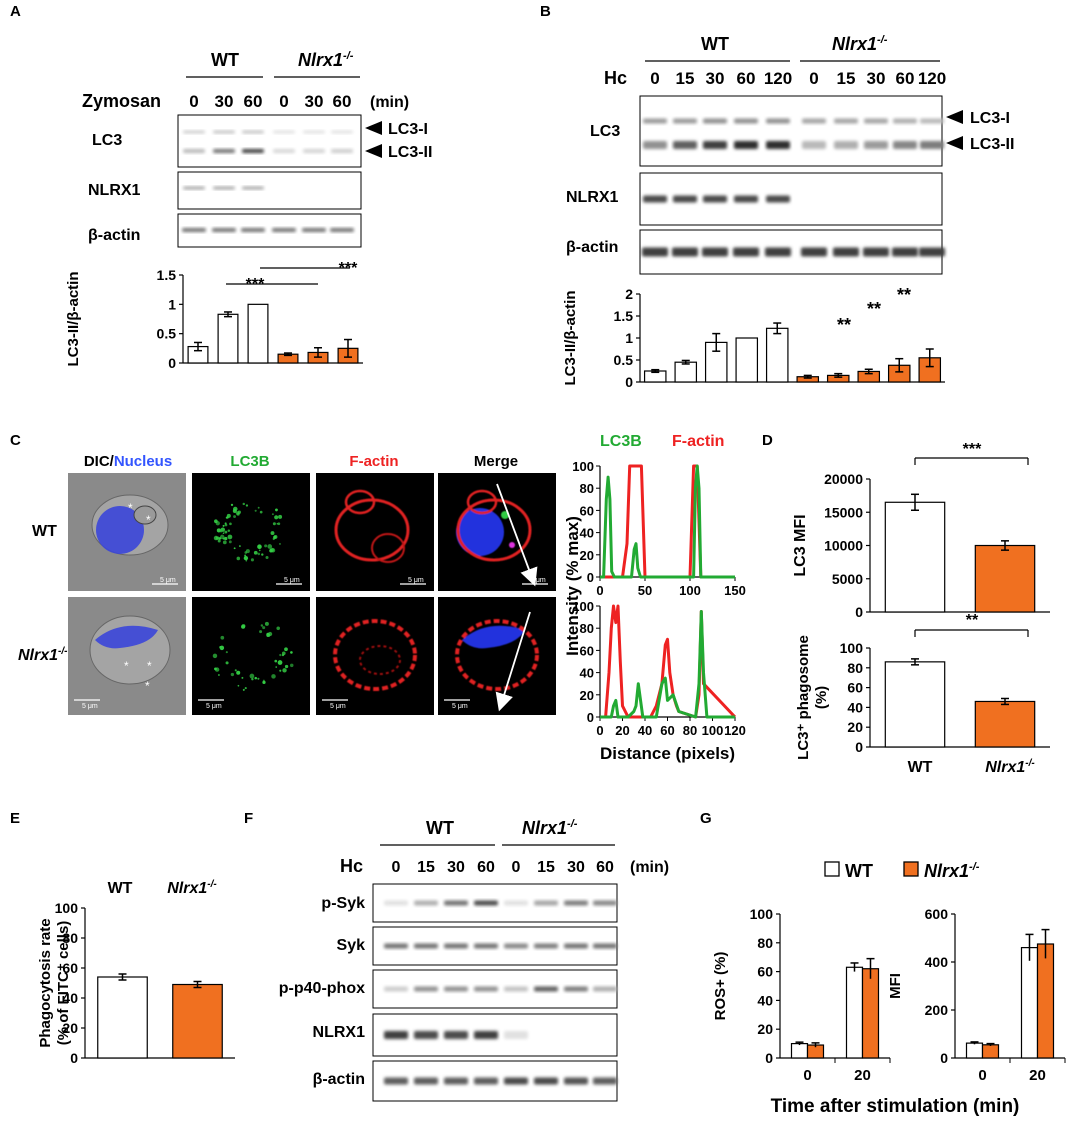  I want to click on y-axis-label: Intensity (% max), so click(572, 586).